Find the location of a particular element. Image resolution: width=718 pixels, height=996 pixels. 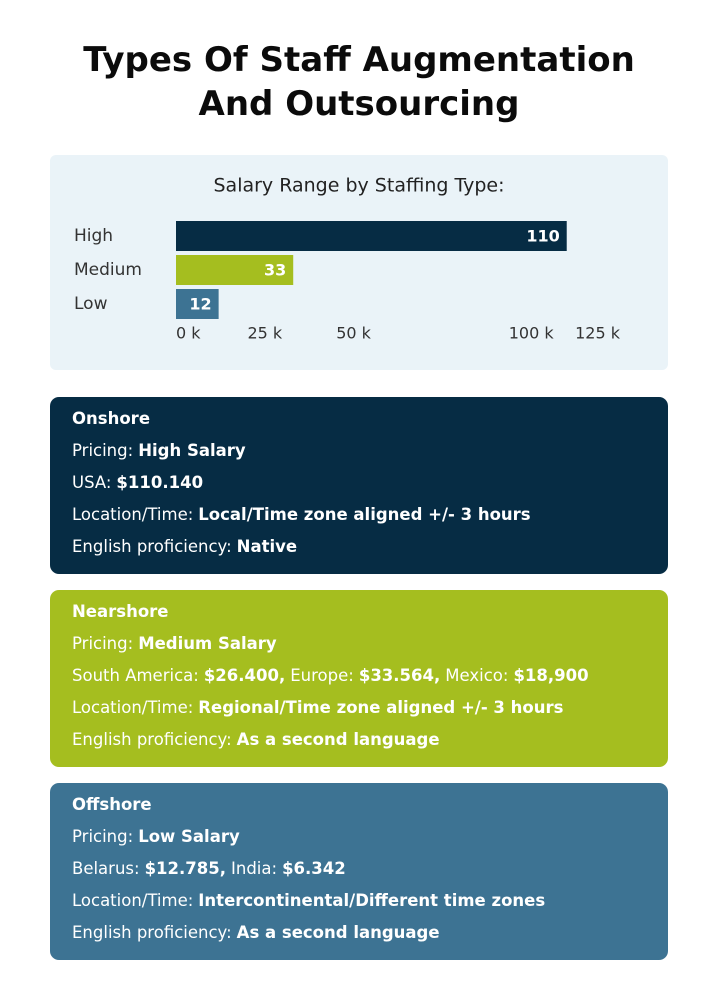

field-label: USA: is located at coordinates (92, 482).